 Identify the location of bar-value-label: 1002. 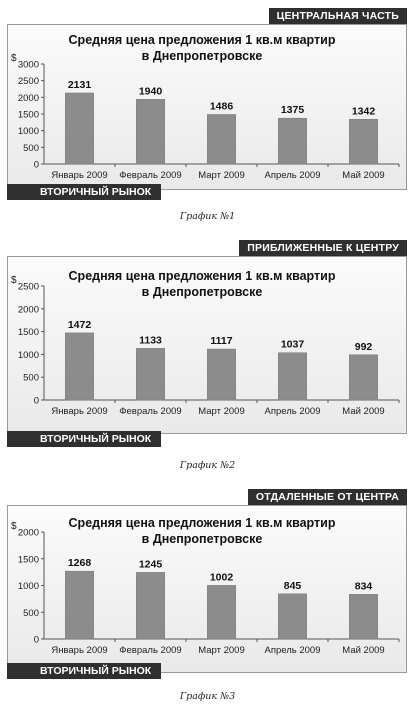
(222, 577).